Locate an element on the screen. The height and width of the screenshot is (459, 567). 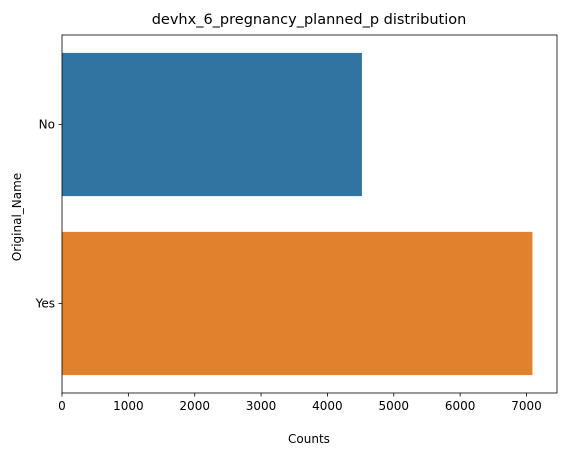
x-tick-label-4000: 4000 is located at coordinates (327, 406).